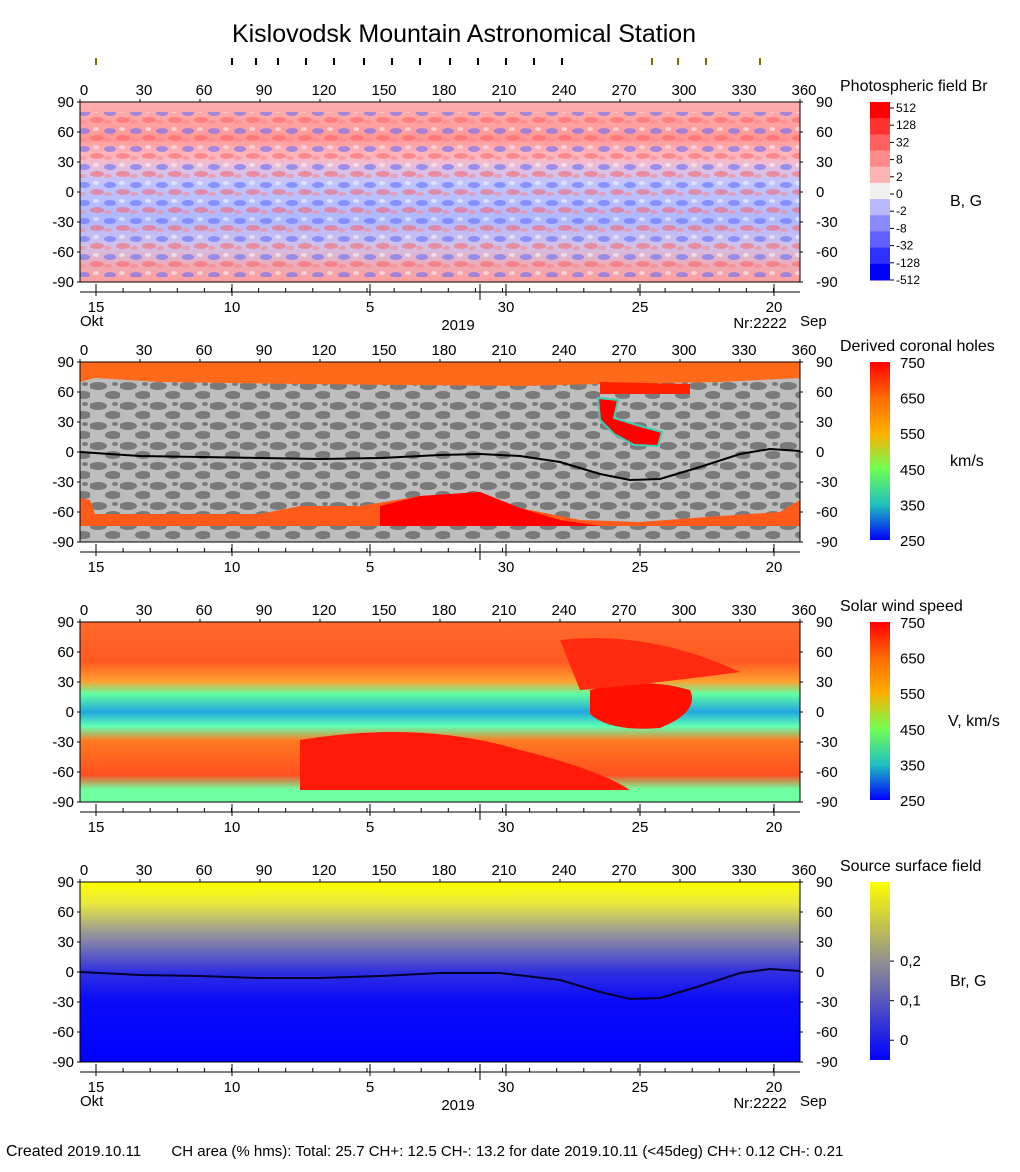 The height and width of the screenshot is (1172, 1020). Describe the element at coordinates (912, 694) in the screenshot. I see `colorbar-label: 550` at that location.